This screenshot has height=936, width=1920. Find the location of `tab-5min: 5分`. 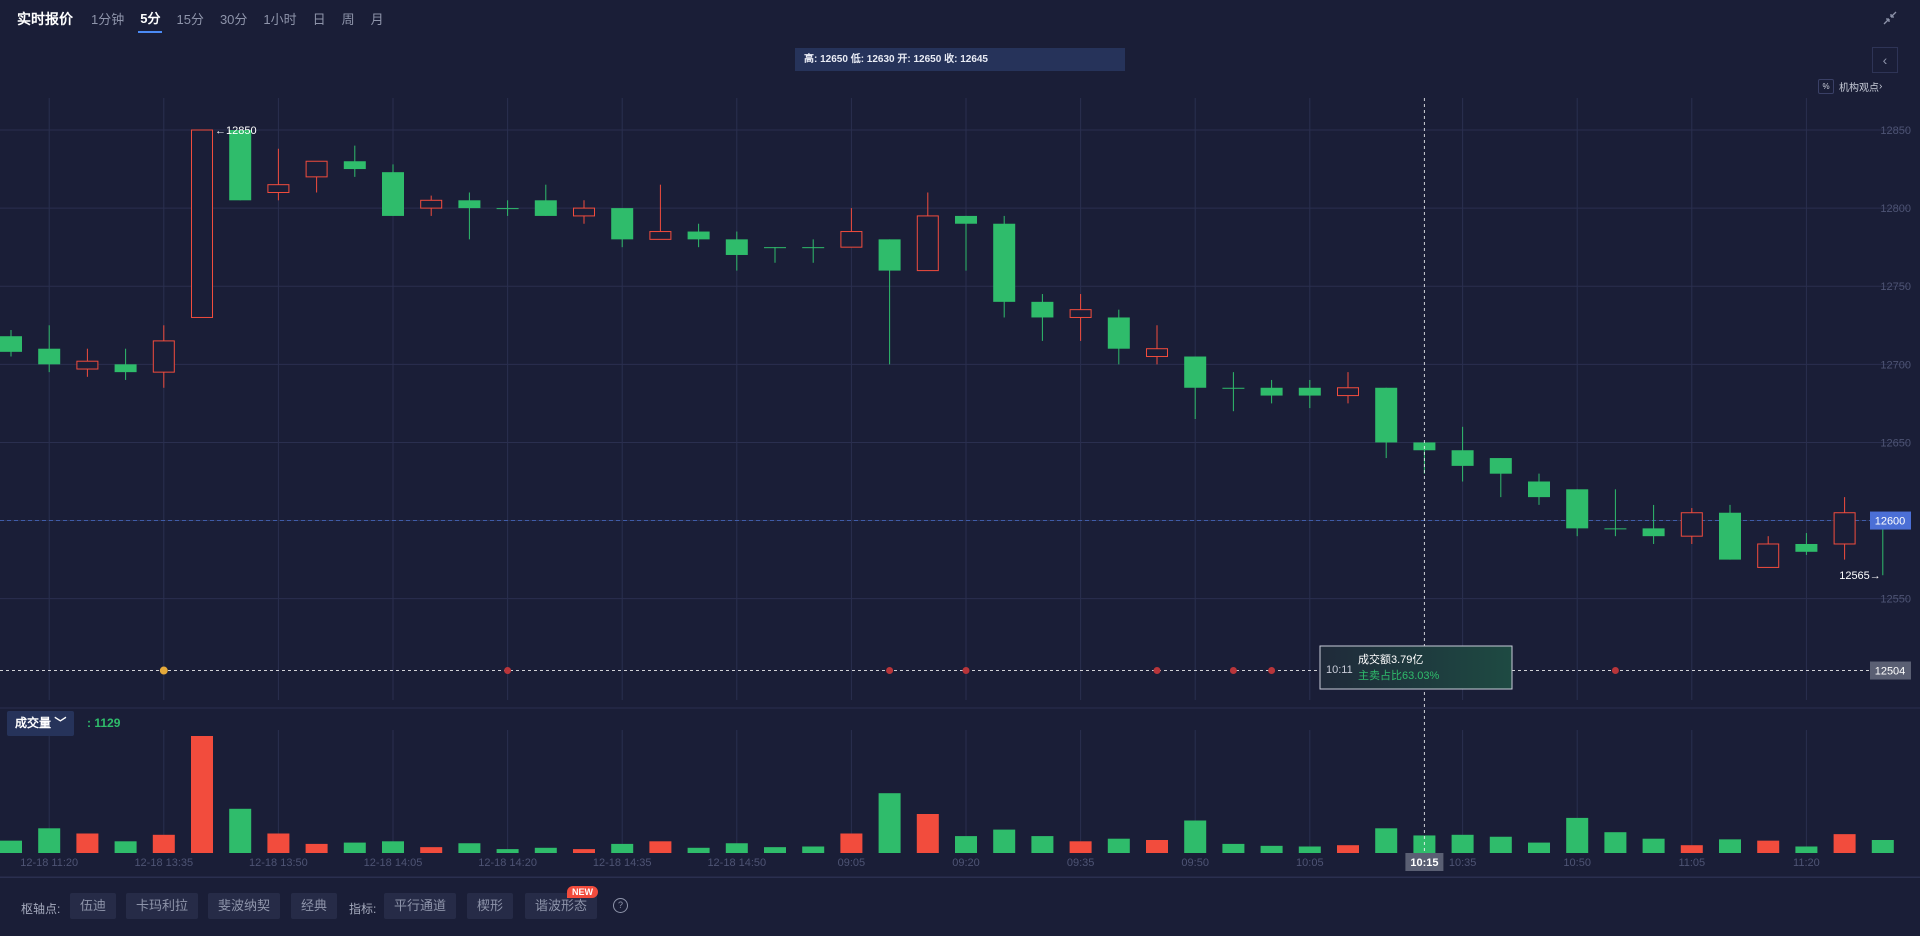

tab-5min: 5分 is located at coordinates (150, 19).